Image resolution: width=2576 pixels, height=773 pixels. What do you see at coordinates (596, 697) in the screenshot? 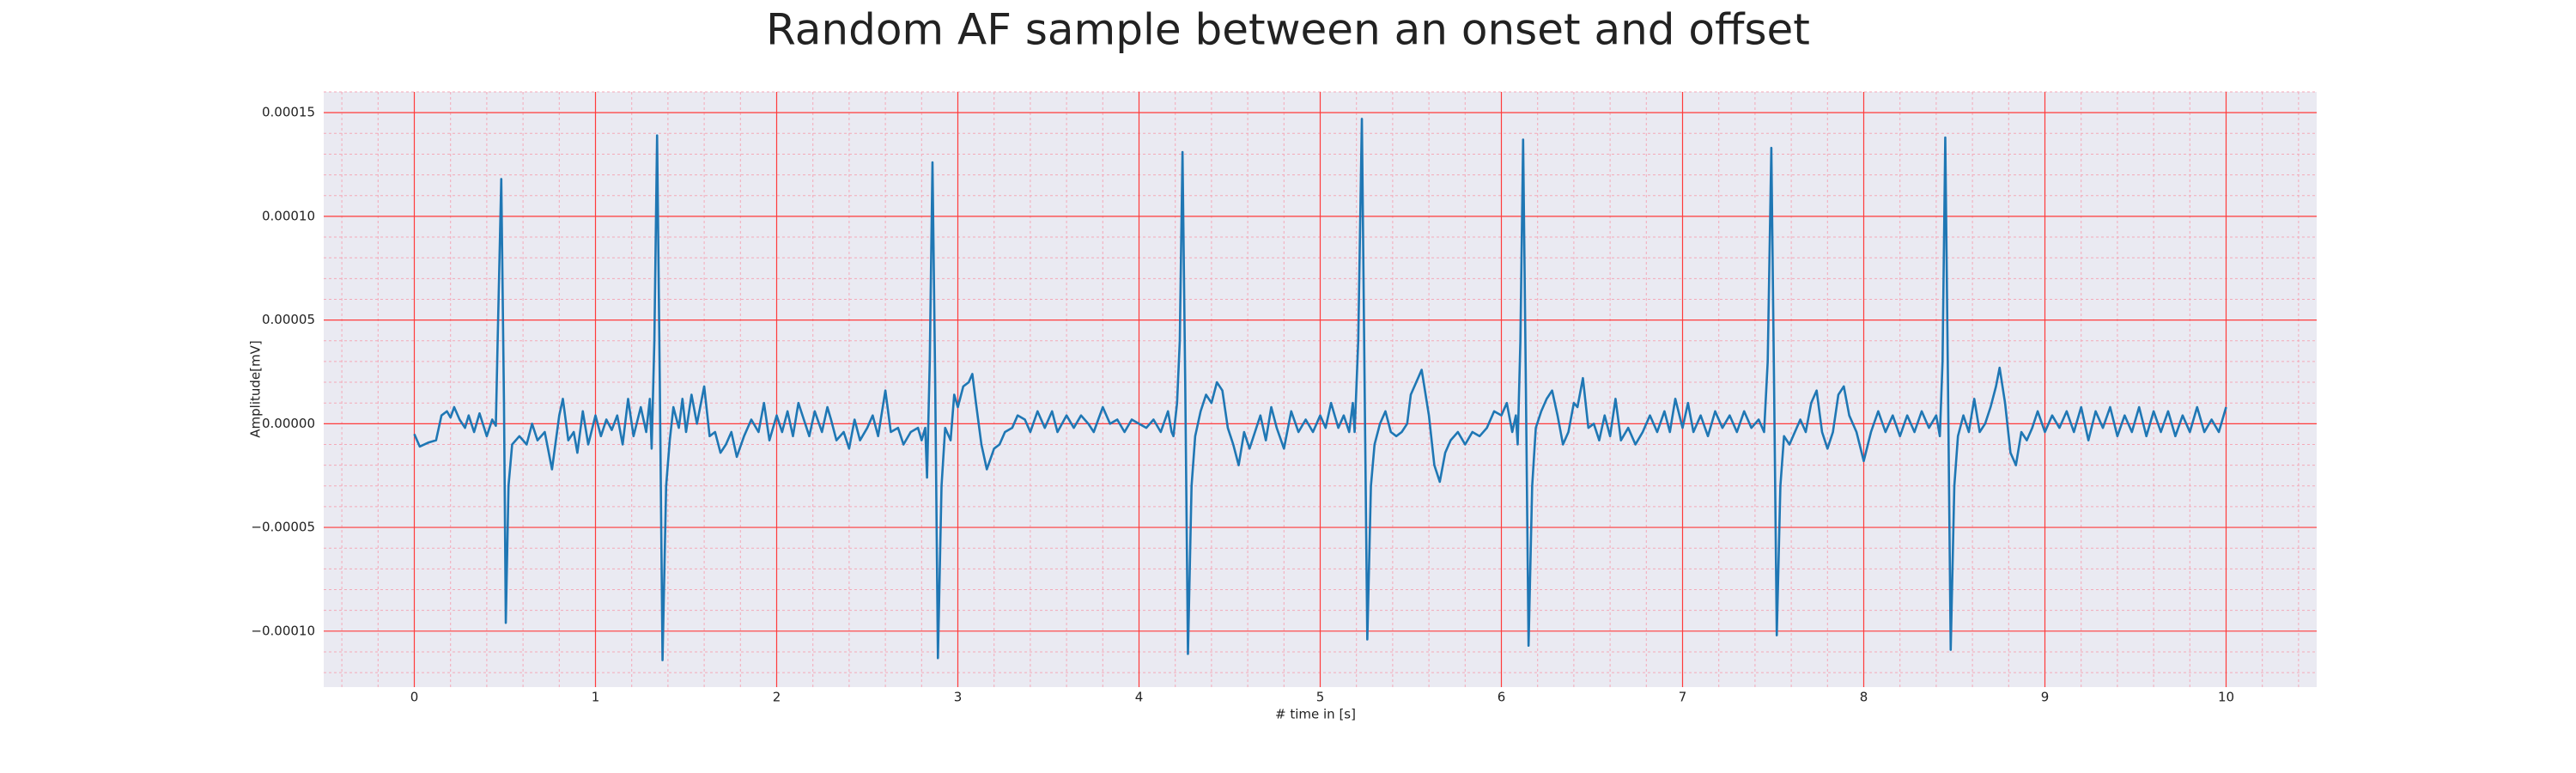
I see `x-tick-label: 1` at bounding box center [596, 697].